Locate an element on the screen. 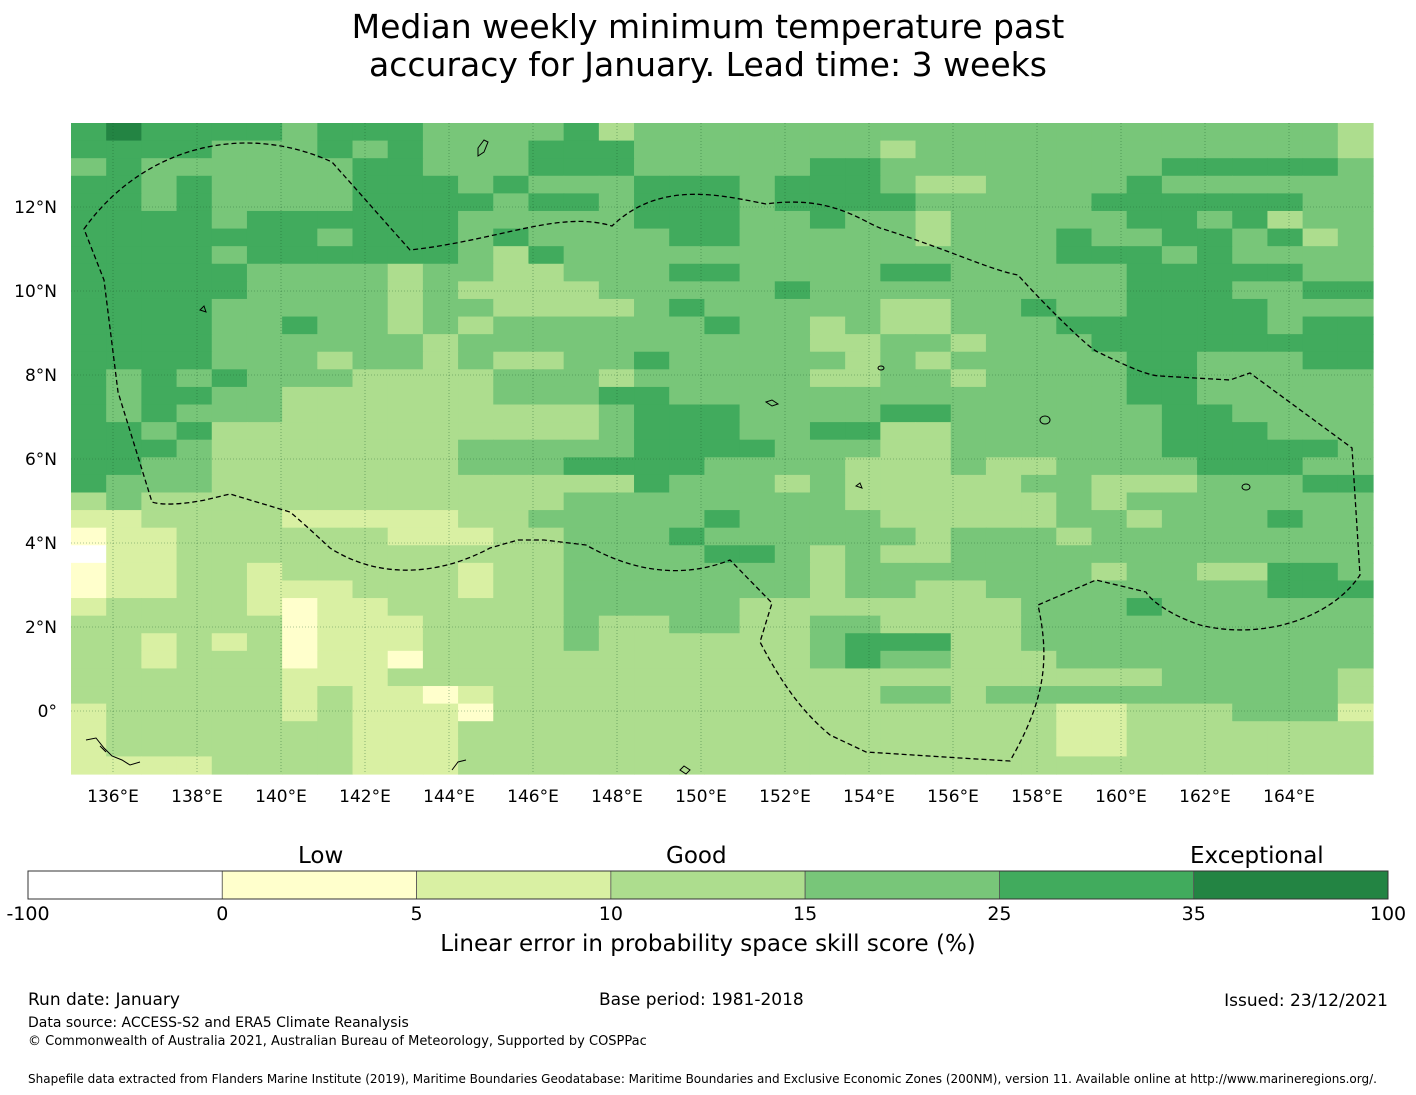 The width and height of the screenshot is (1416, 1095). colorbar-outline is located at coordinates (708, 885).